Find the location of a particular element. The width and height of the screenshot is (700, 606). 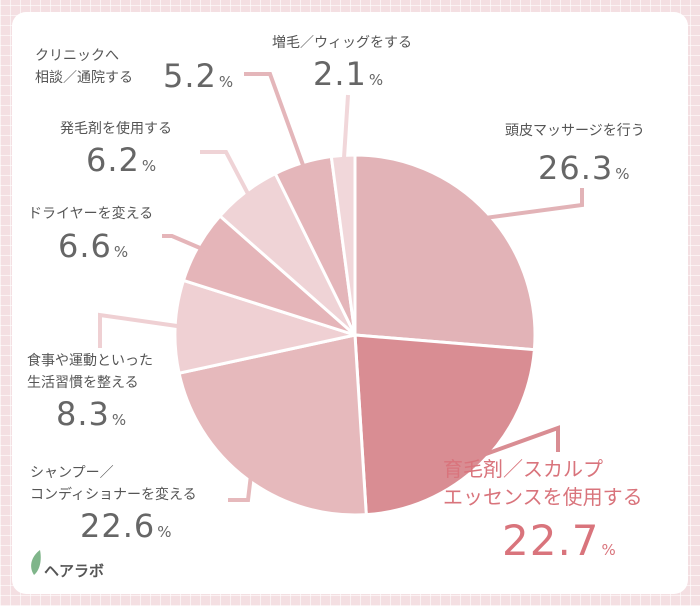

brand-icon is located at coordinates (36, 562).